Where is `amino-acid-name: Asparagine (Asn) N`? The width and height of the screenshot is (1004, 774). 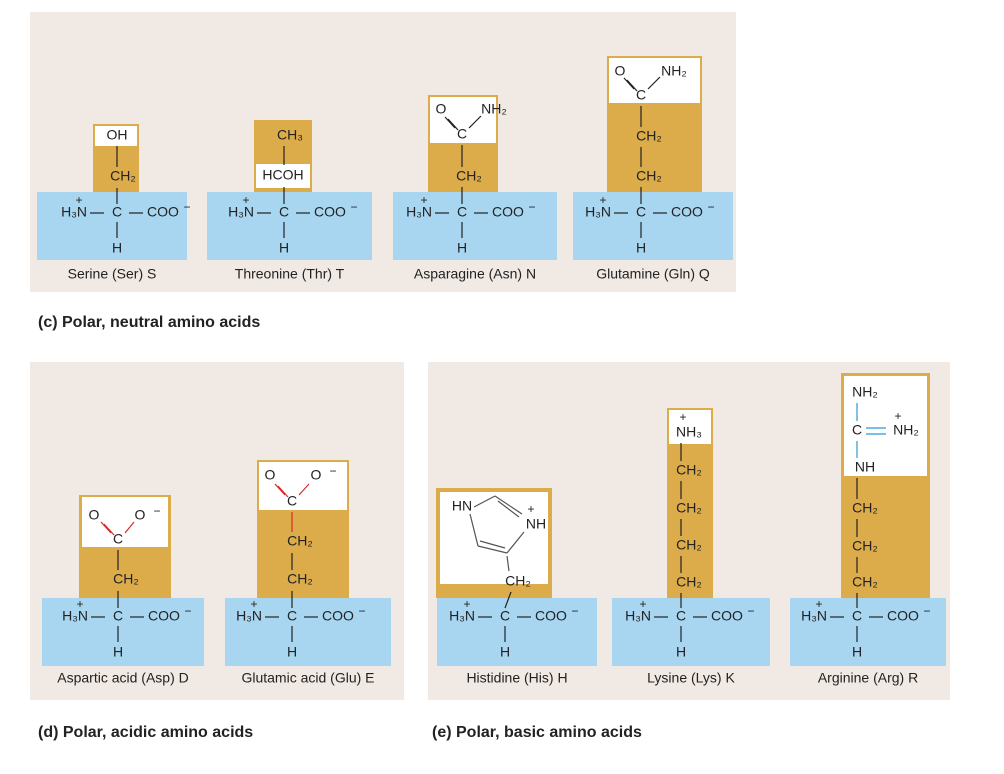 amino-acid-name: Asparagine (Asn) N is located at coordinates (475, 274).